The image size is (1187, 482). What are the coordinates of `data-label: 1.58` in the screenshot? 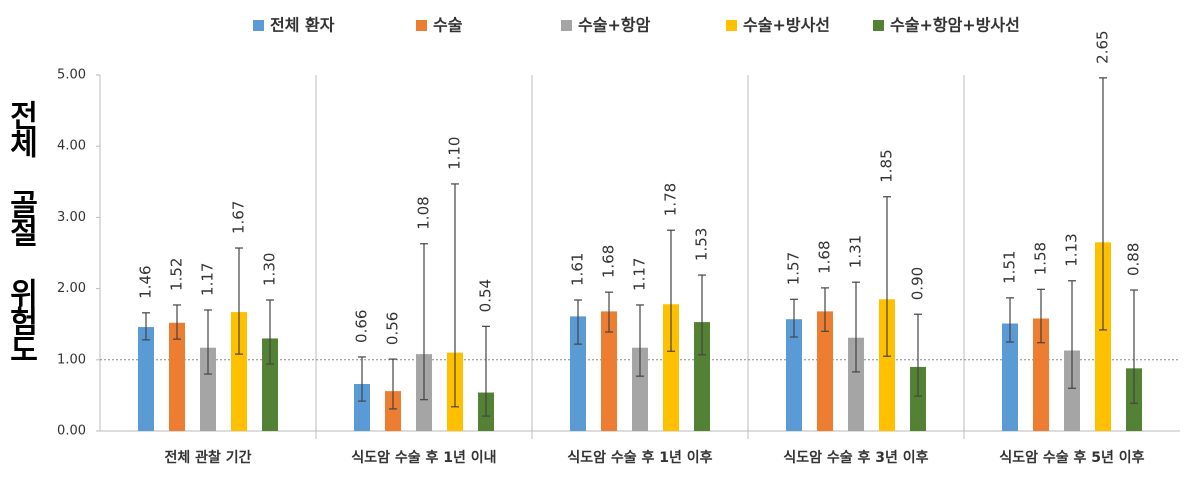 It's located at (1041, 258).